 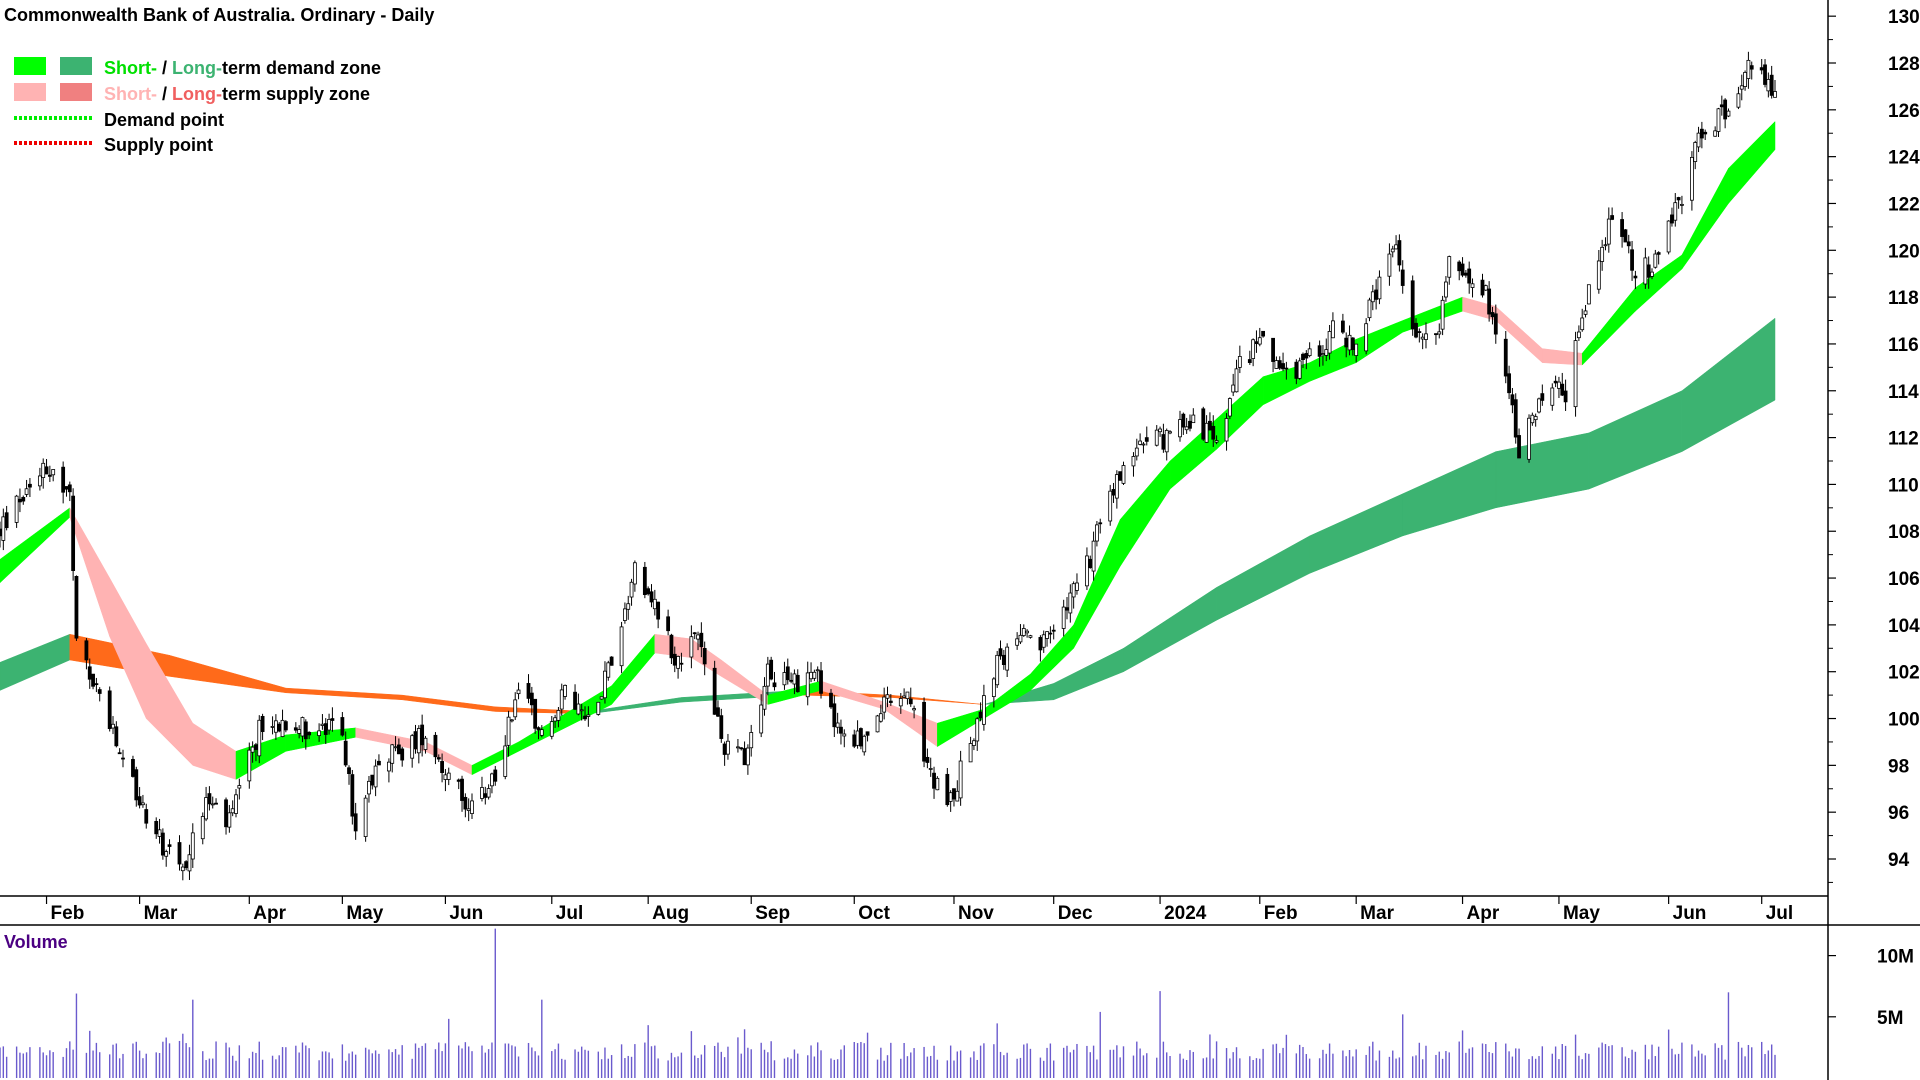 I want to click on price-tick-label: 126, so click(x=1904, y=111).